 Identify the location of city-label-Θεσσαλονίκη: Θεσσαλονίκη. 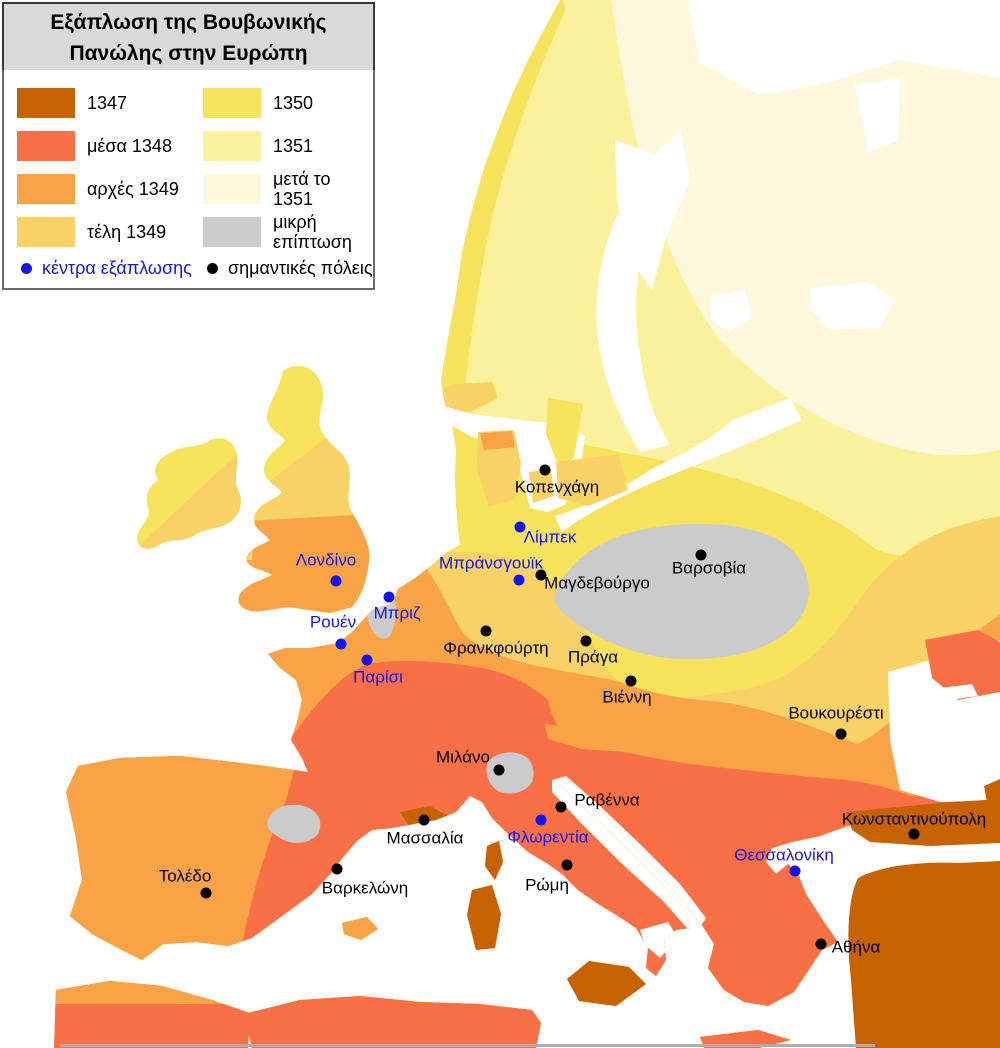
(784, 855).